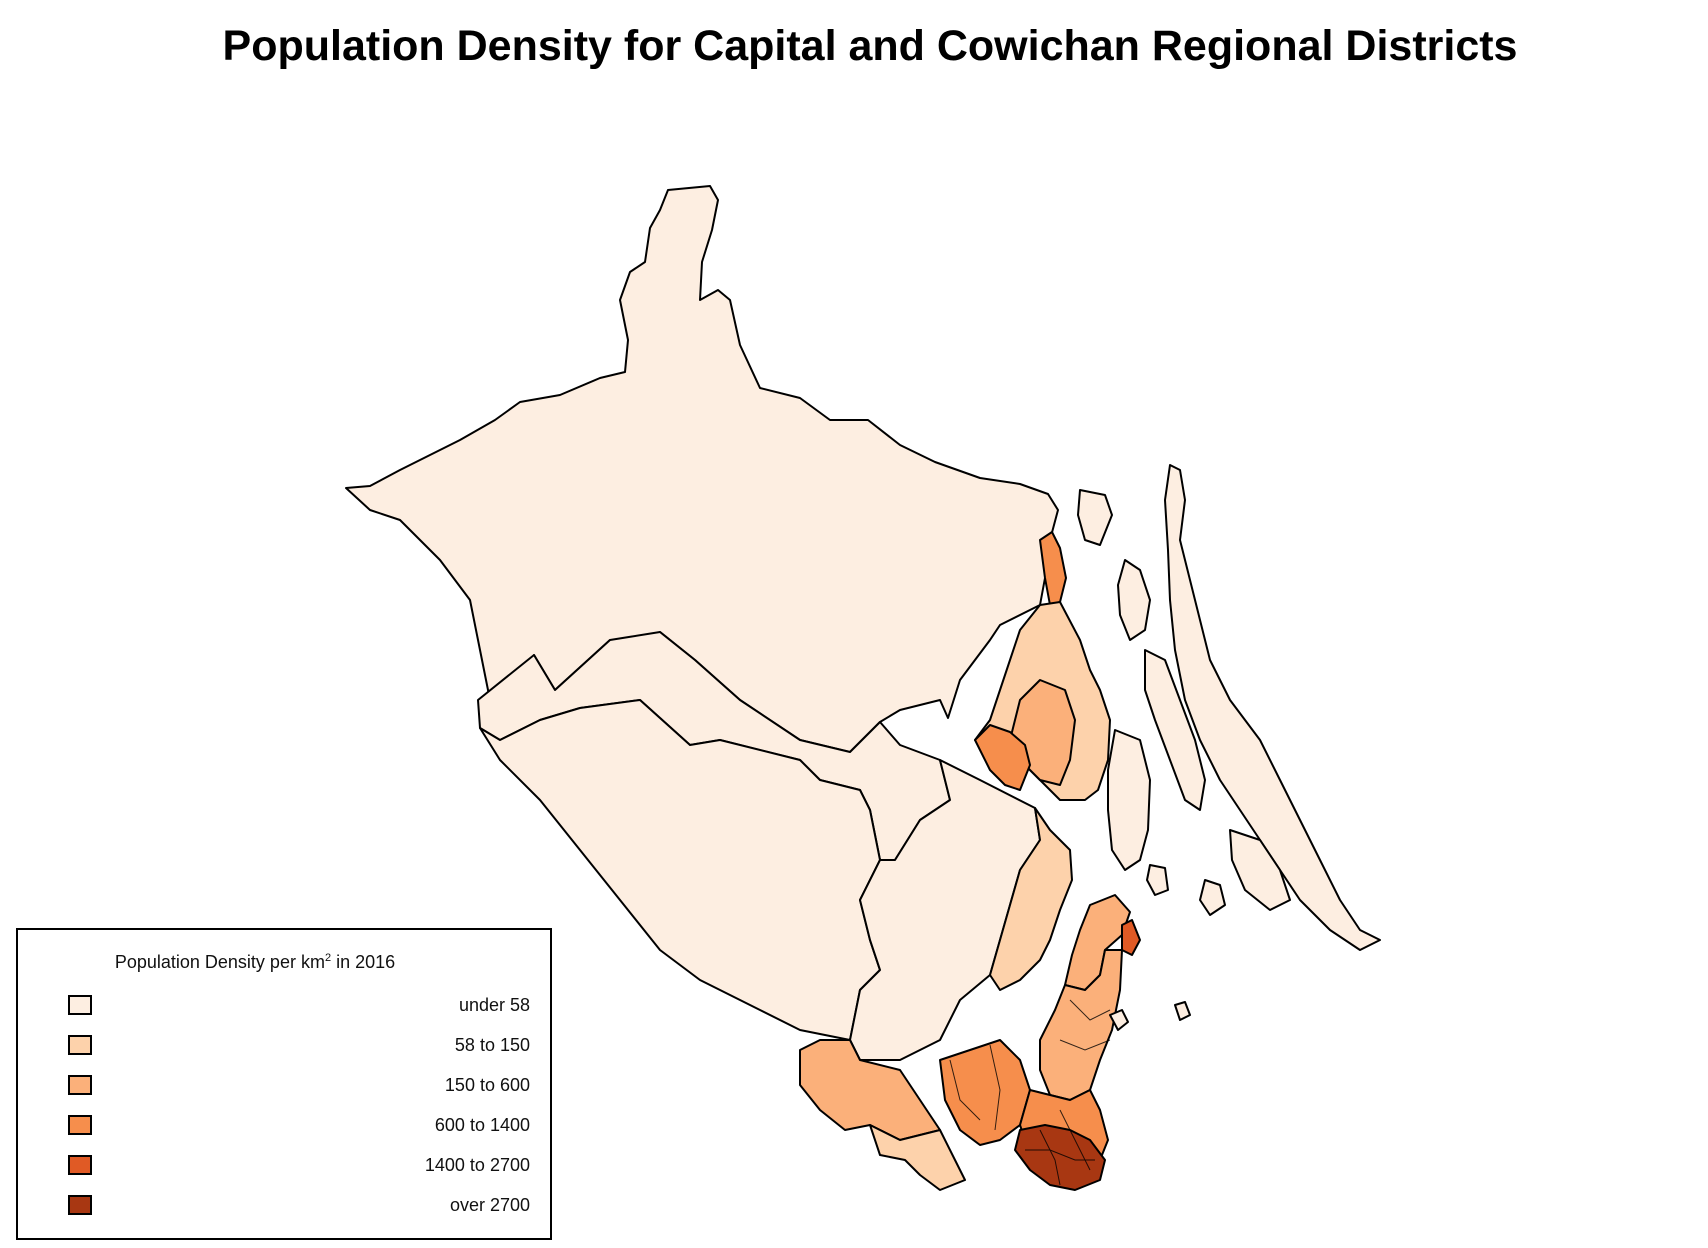  I want to click on legend-label: under 58, so click(494, 1005).